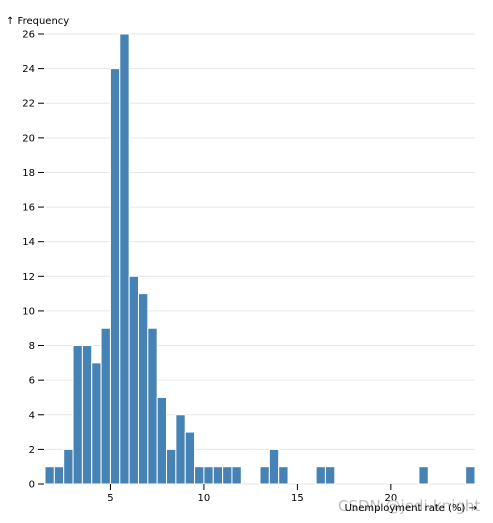 The height and width of the screenshot is (523, 493). I want to click on y-tick-label: 26, so click(28, 35).